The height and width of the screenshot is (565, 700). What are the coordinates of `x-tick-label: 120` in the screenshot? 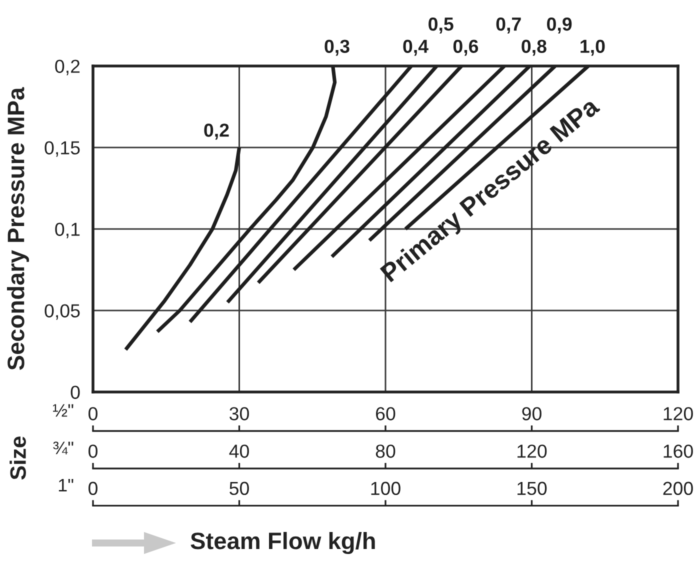 It's located at (678, 413).